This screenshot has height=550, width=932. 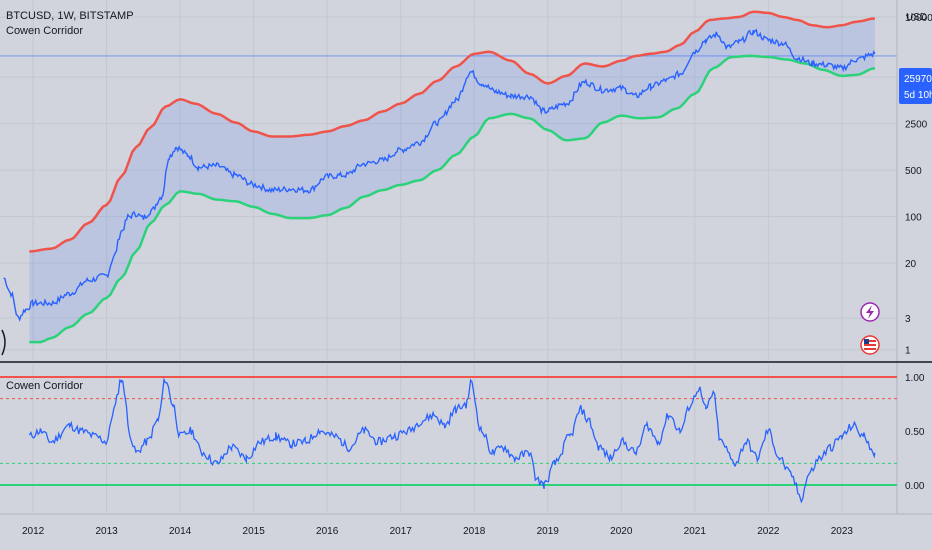 I want to click on price-tick-label: 3, so click(x=908, y=319).